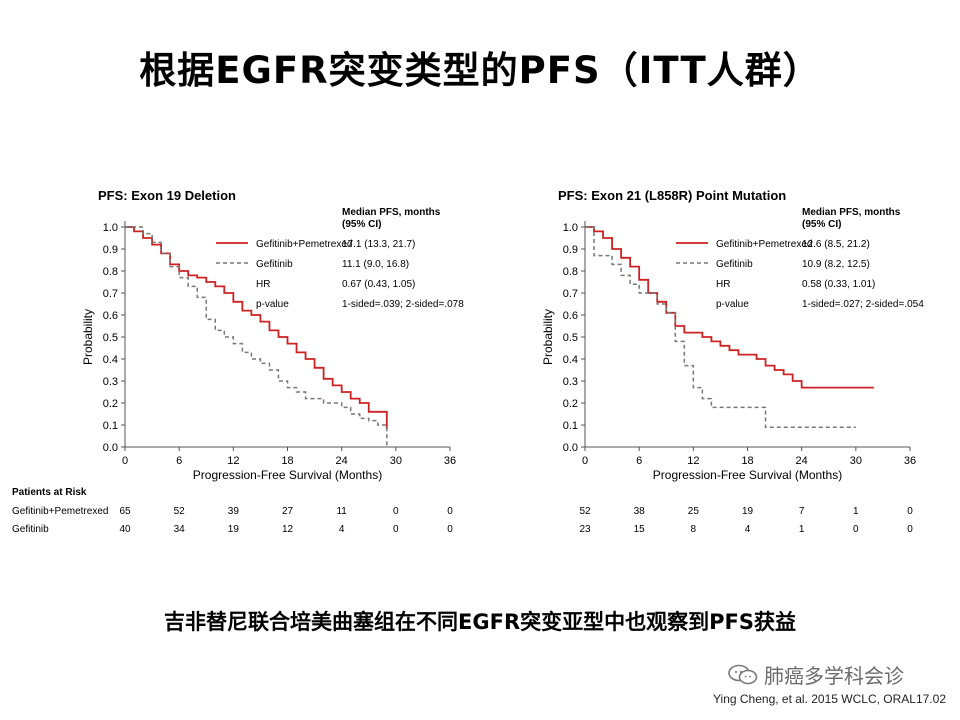 This screenshot has width=960, height=720. What do you see at coordinates (125, 461) in the screenshot?
I see `x-tick-label: 0` at bounding box center [125, 461].